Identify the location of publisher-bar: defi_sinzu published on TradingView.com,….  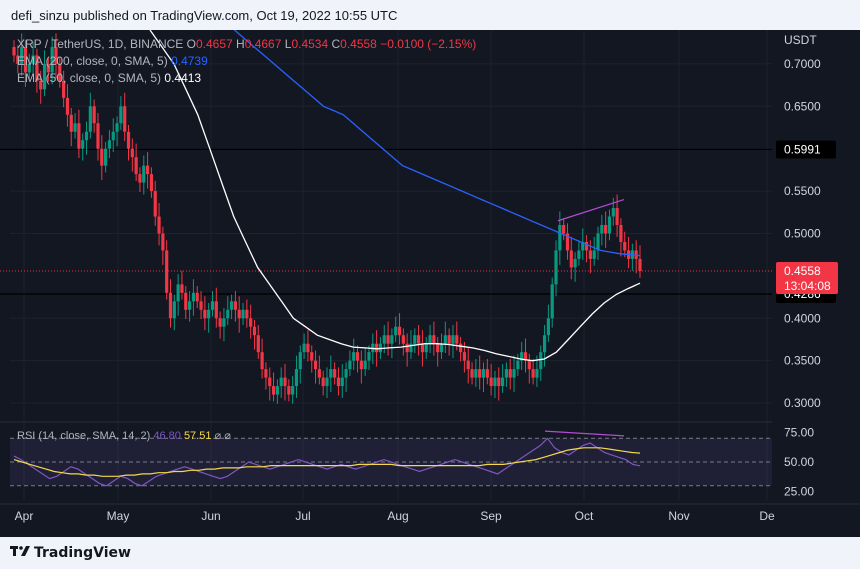
(430, 15).